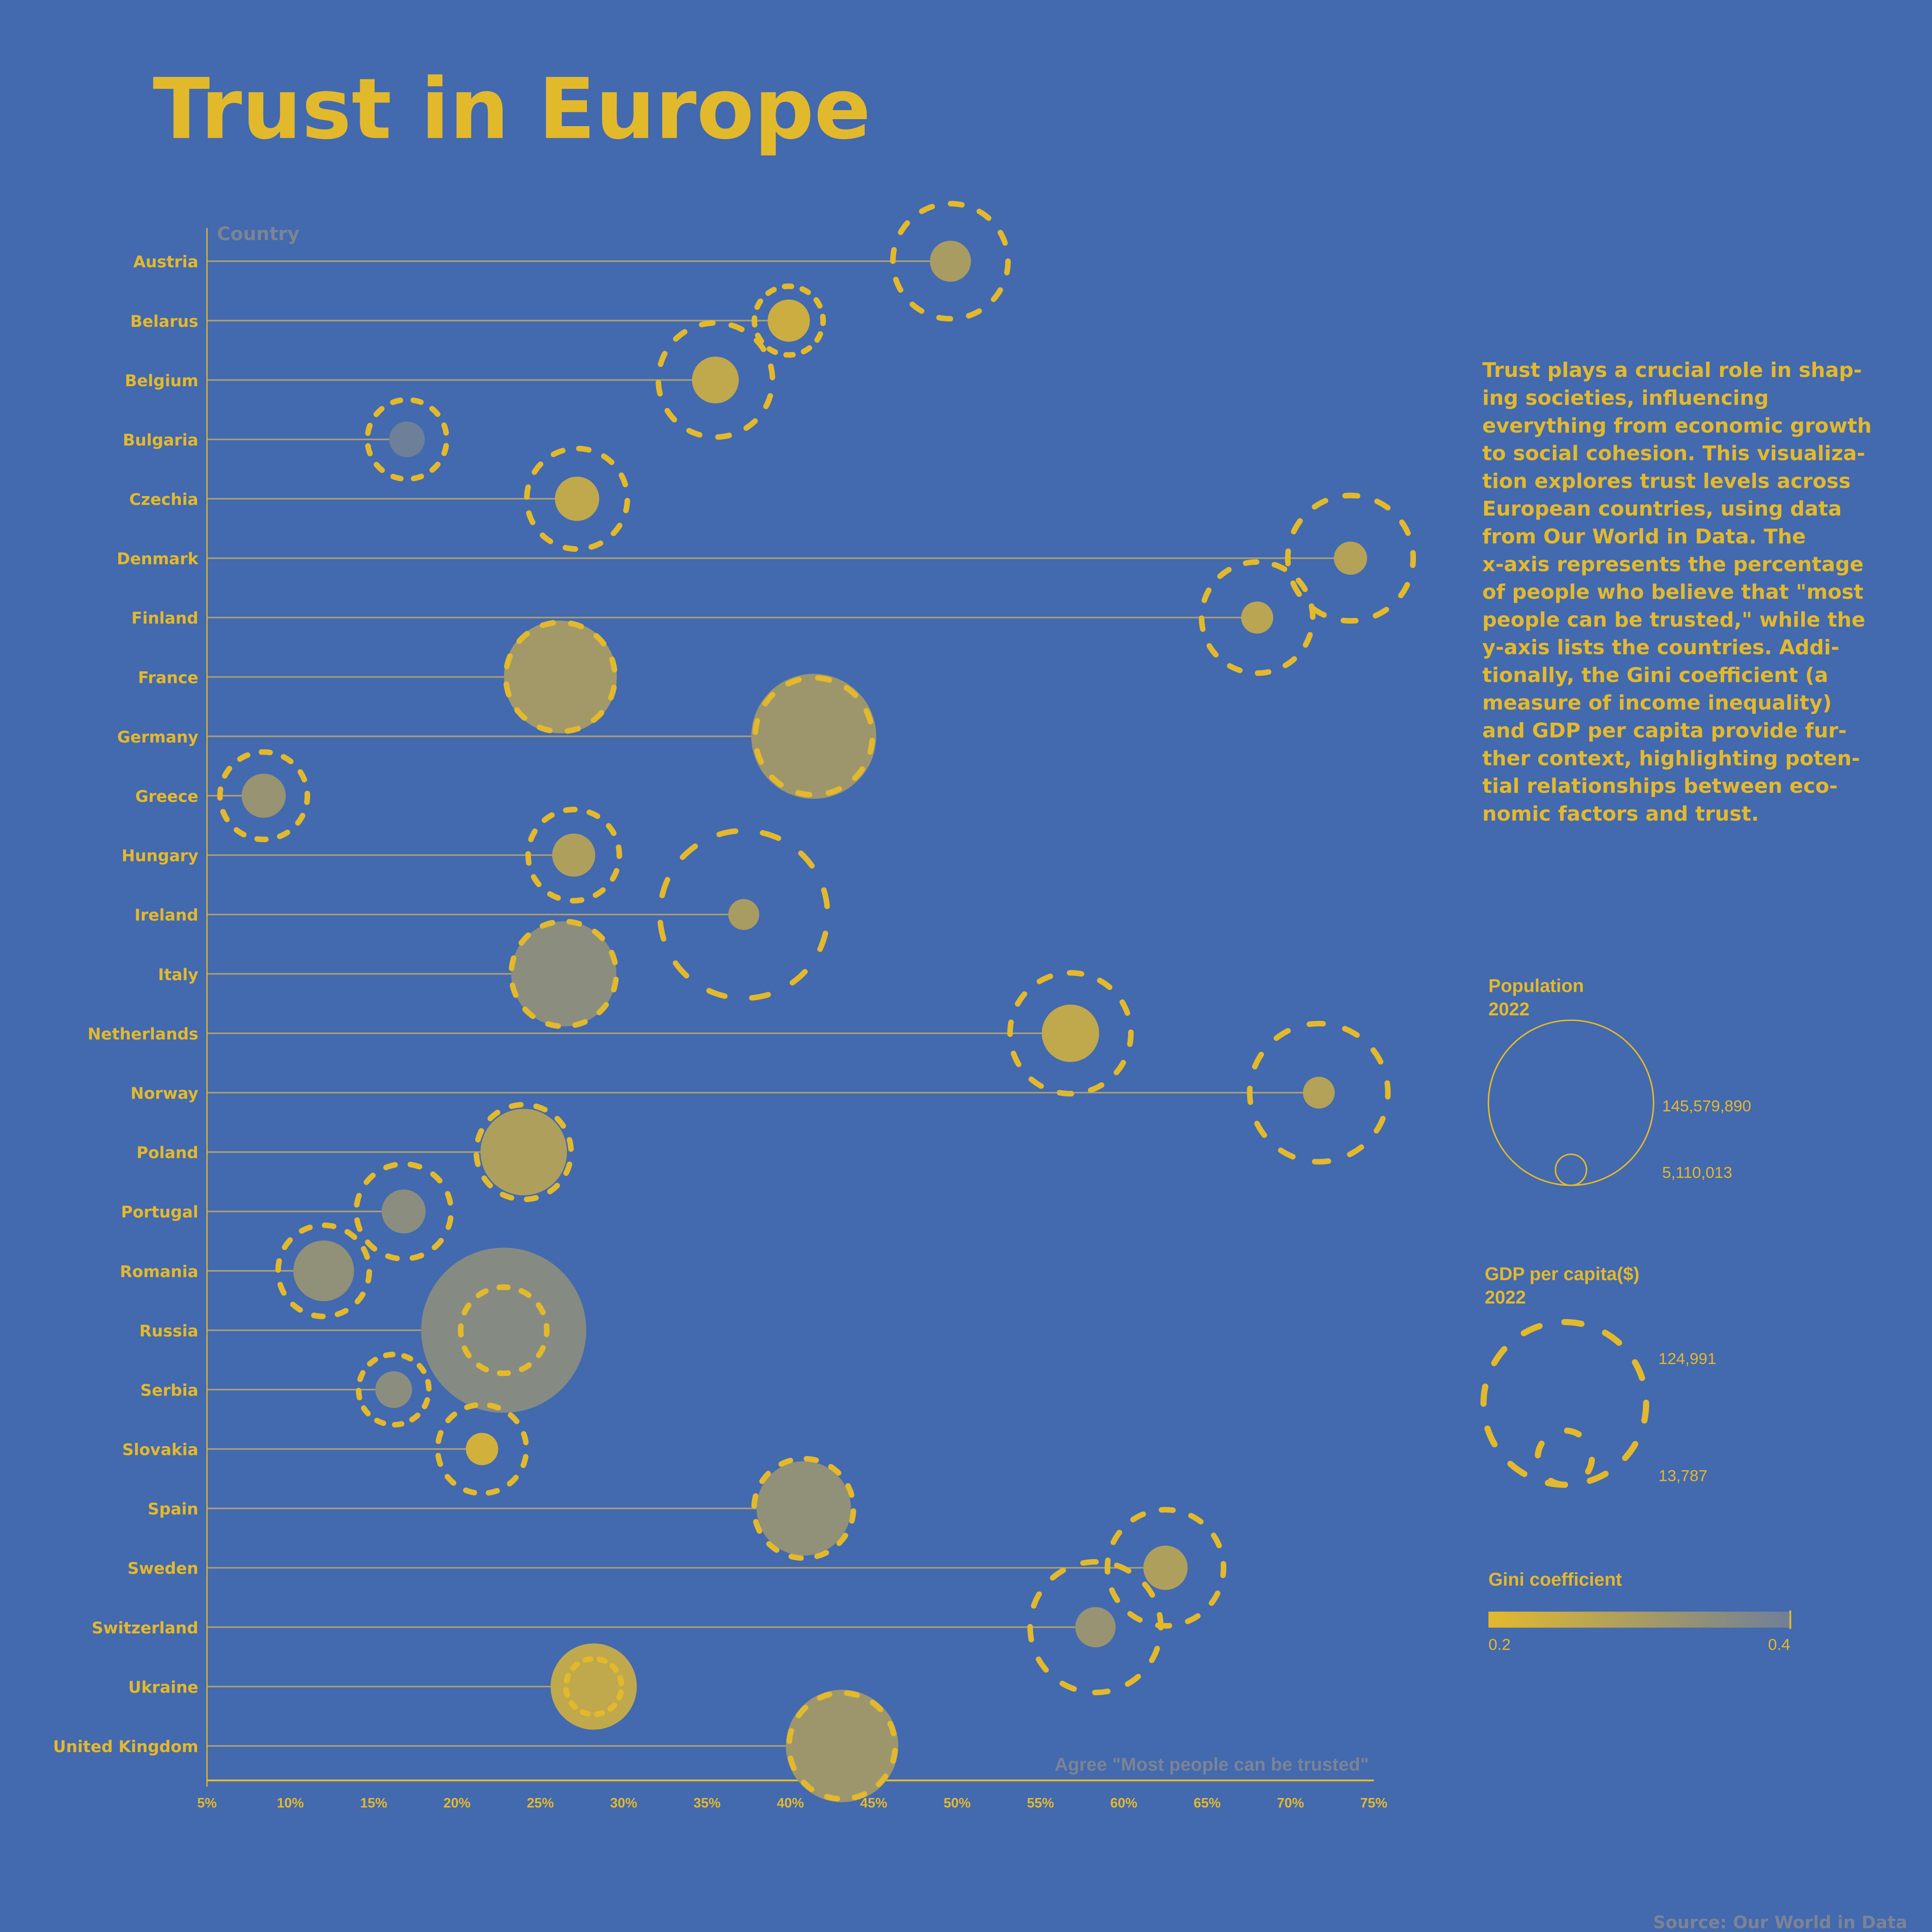  I want to click on country-row: Sweden, so click(677, 1568).